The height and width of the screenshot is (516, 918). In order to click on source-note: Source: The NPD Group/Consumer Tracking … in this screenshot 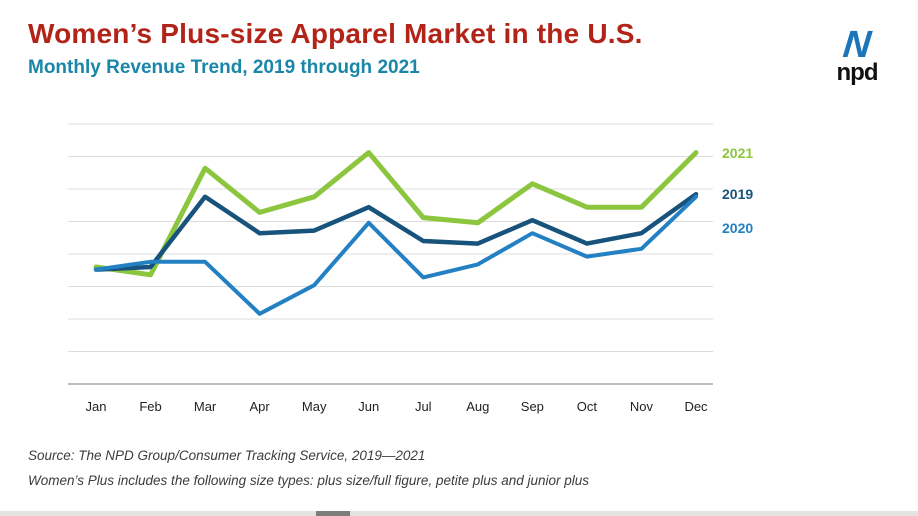, I will do `click(227, 455)`.